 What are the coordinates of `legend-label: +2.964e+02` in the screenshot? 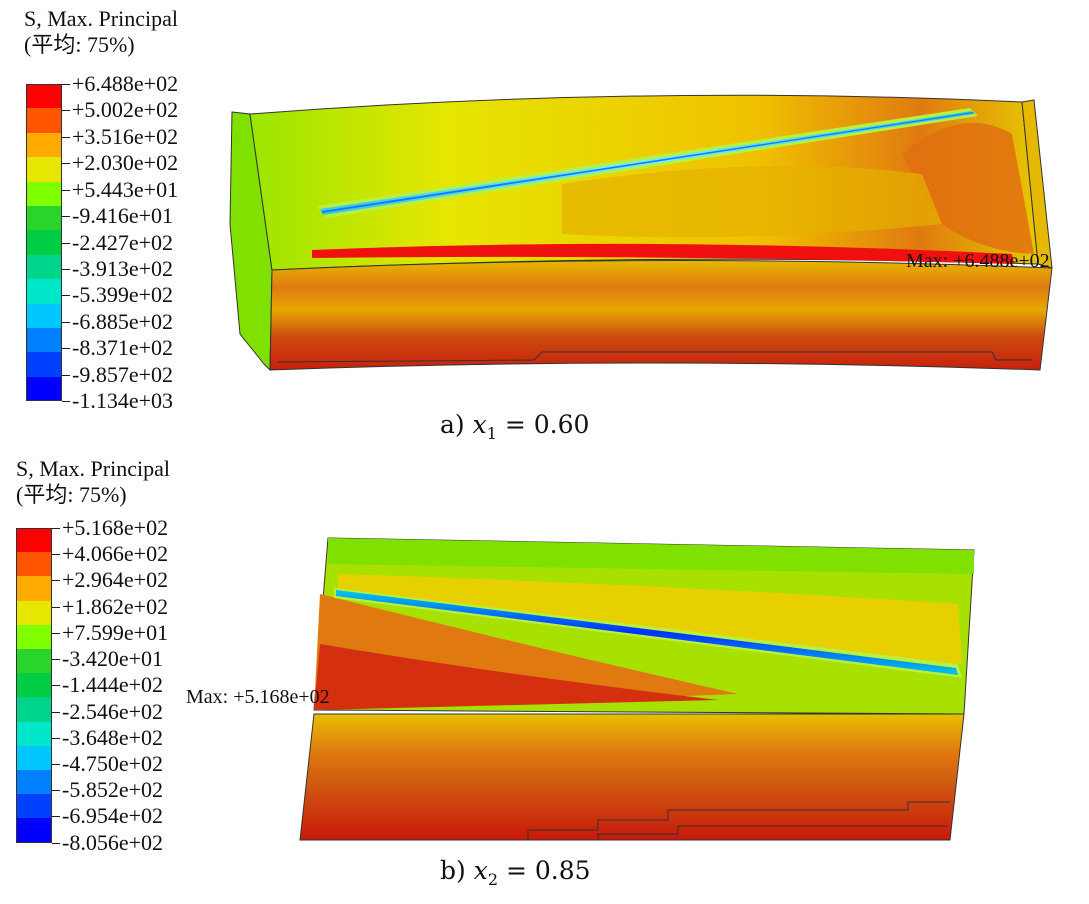 It's located at (115, 579).